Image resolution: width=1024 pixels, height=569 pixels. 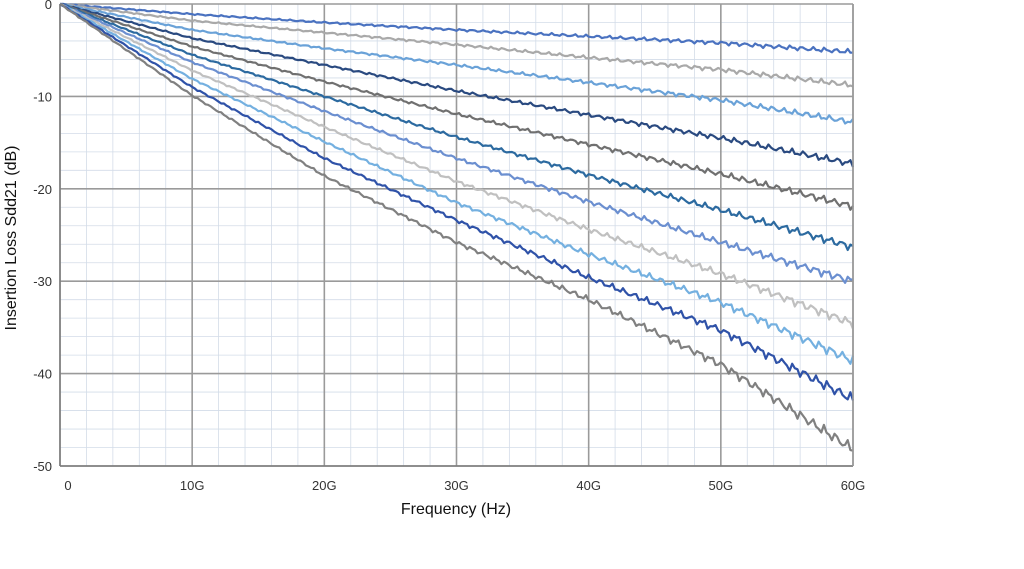 What do you see at coordinates (192, 485) in the screenshot?
I see `x-tick-label: 10G` at bounding box center [192, 485].